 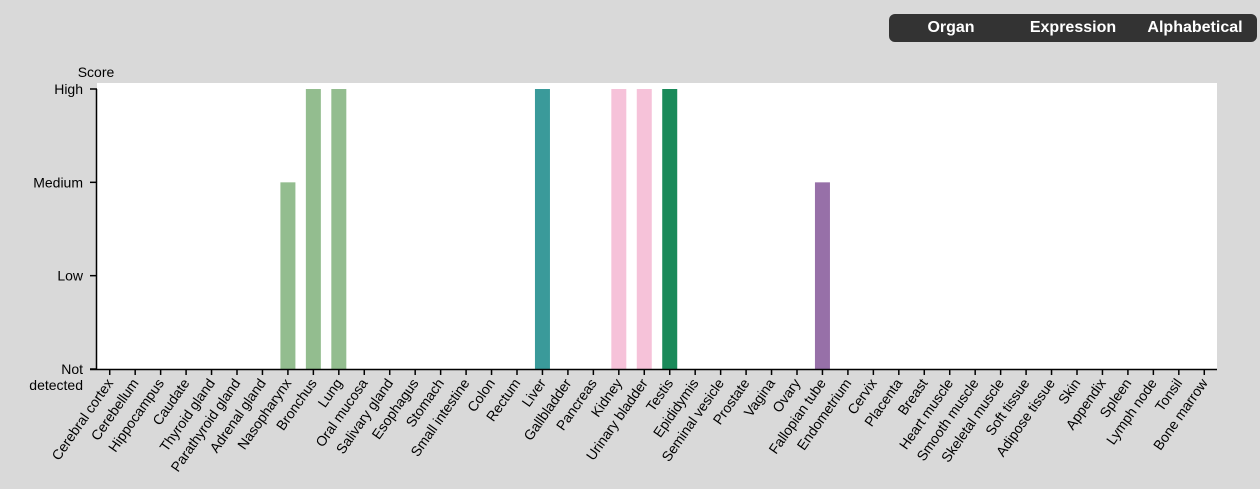 What do you see at coordinates (68, 89) in the screenshot?
I see `y-tick-label: High` at bounding box center [68, 89].